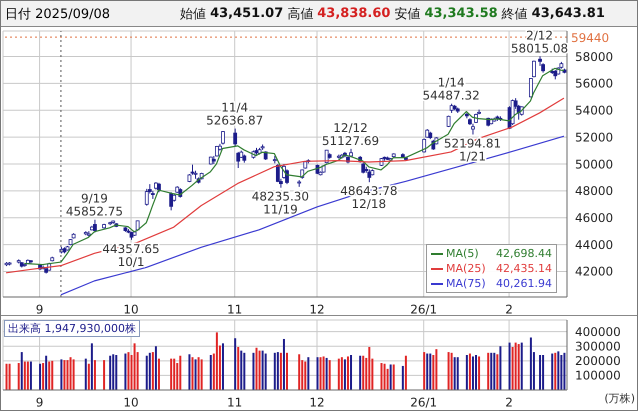 Image resolution: width=638 pixels, height=411 pixels. Describe the element at coordinates (131, 403) in the screenshot. I see `x-tick-label: 10` at that location.